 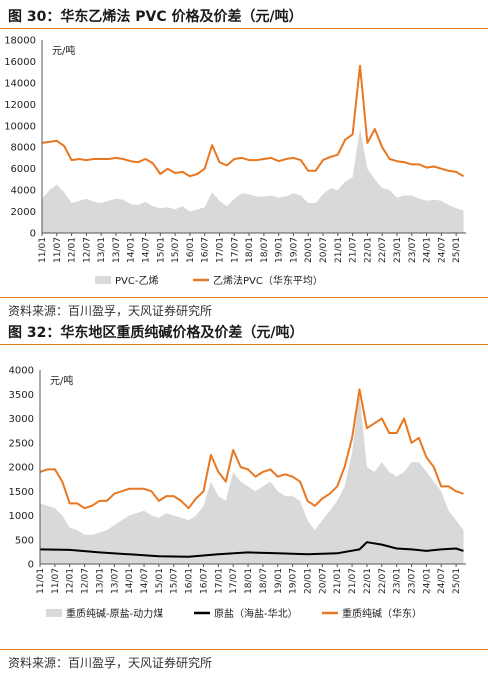 I want to click on fig32-x-tick-label: 12/01, so click(x=71, y=581).